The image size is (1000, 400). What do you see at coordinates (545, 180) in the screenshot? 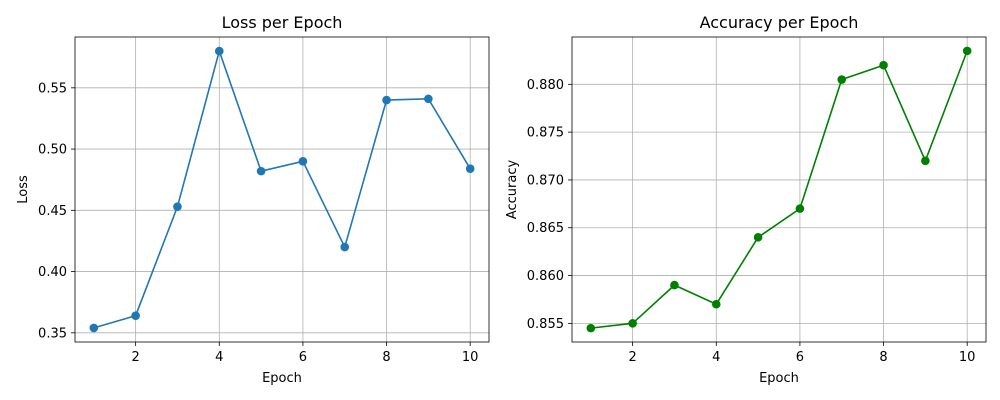
I see `y-tick-label: 0.870` at bounding box center [545, 180].